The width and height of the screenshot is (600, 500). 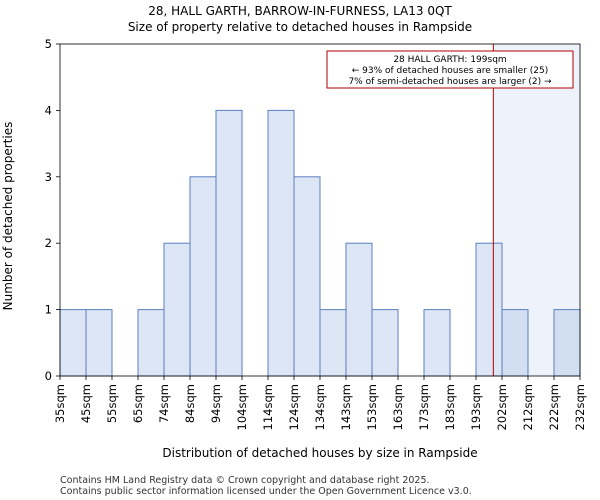 I want to click on bar-35sqm, so click(x=73, y=343).